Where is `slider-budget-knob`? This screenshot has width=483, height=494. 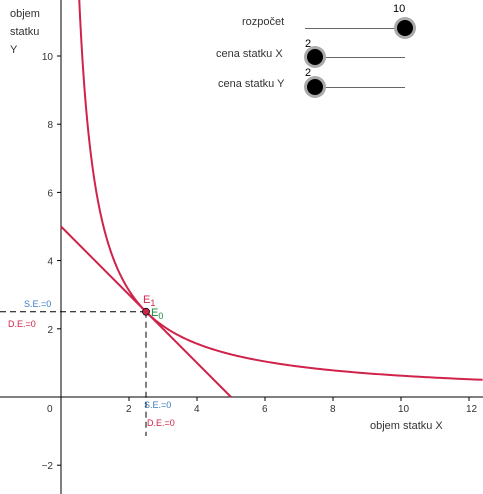
slider-budget-knob is located at coordinates (405, 28).